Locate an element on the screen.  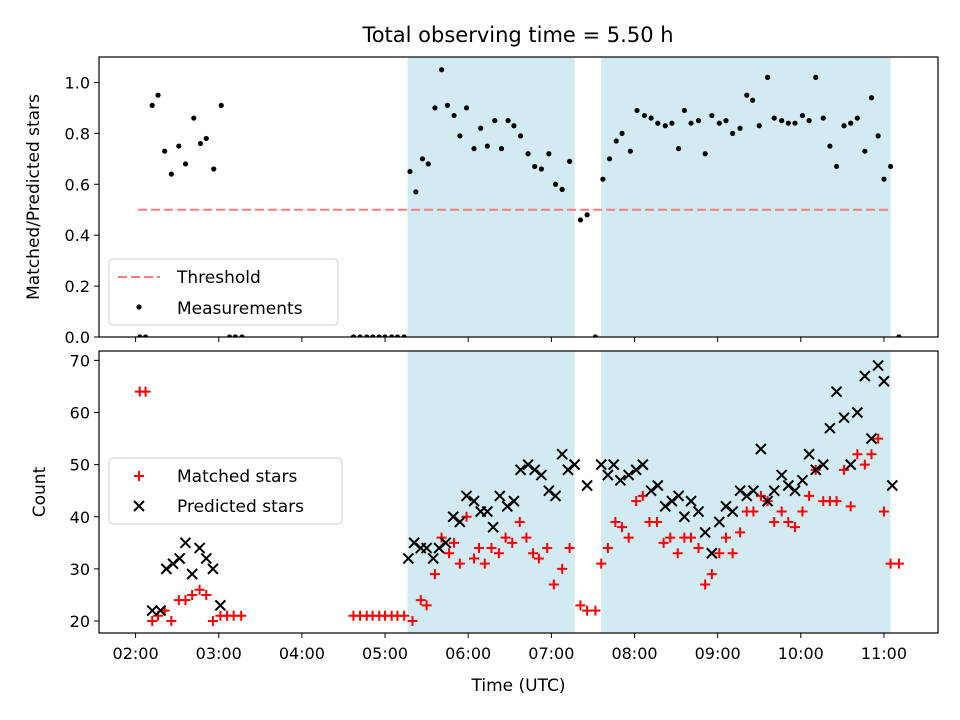
y-tick-label: 60 is located at coordinates (80, 413).